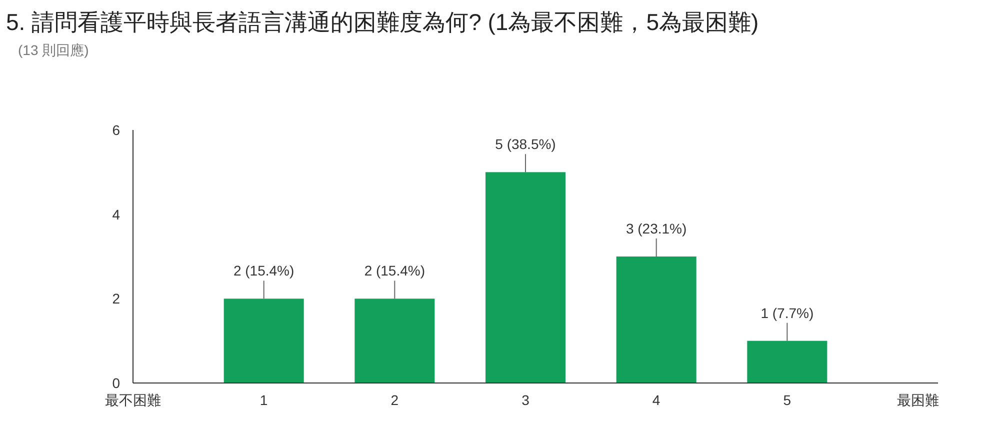 Image resolution: width=992 pixels, height=432 pixels. I want to click on x-tick-label: 最不困難, so click(133, 400).